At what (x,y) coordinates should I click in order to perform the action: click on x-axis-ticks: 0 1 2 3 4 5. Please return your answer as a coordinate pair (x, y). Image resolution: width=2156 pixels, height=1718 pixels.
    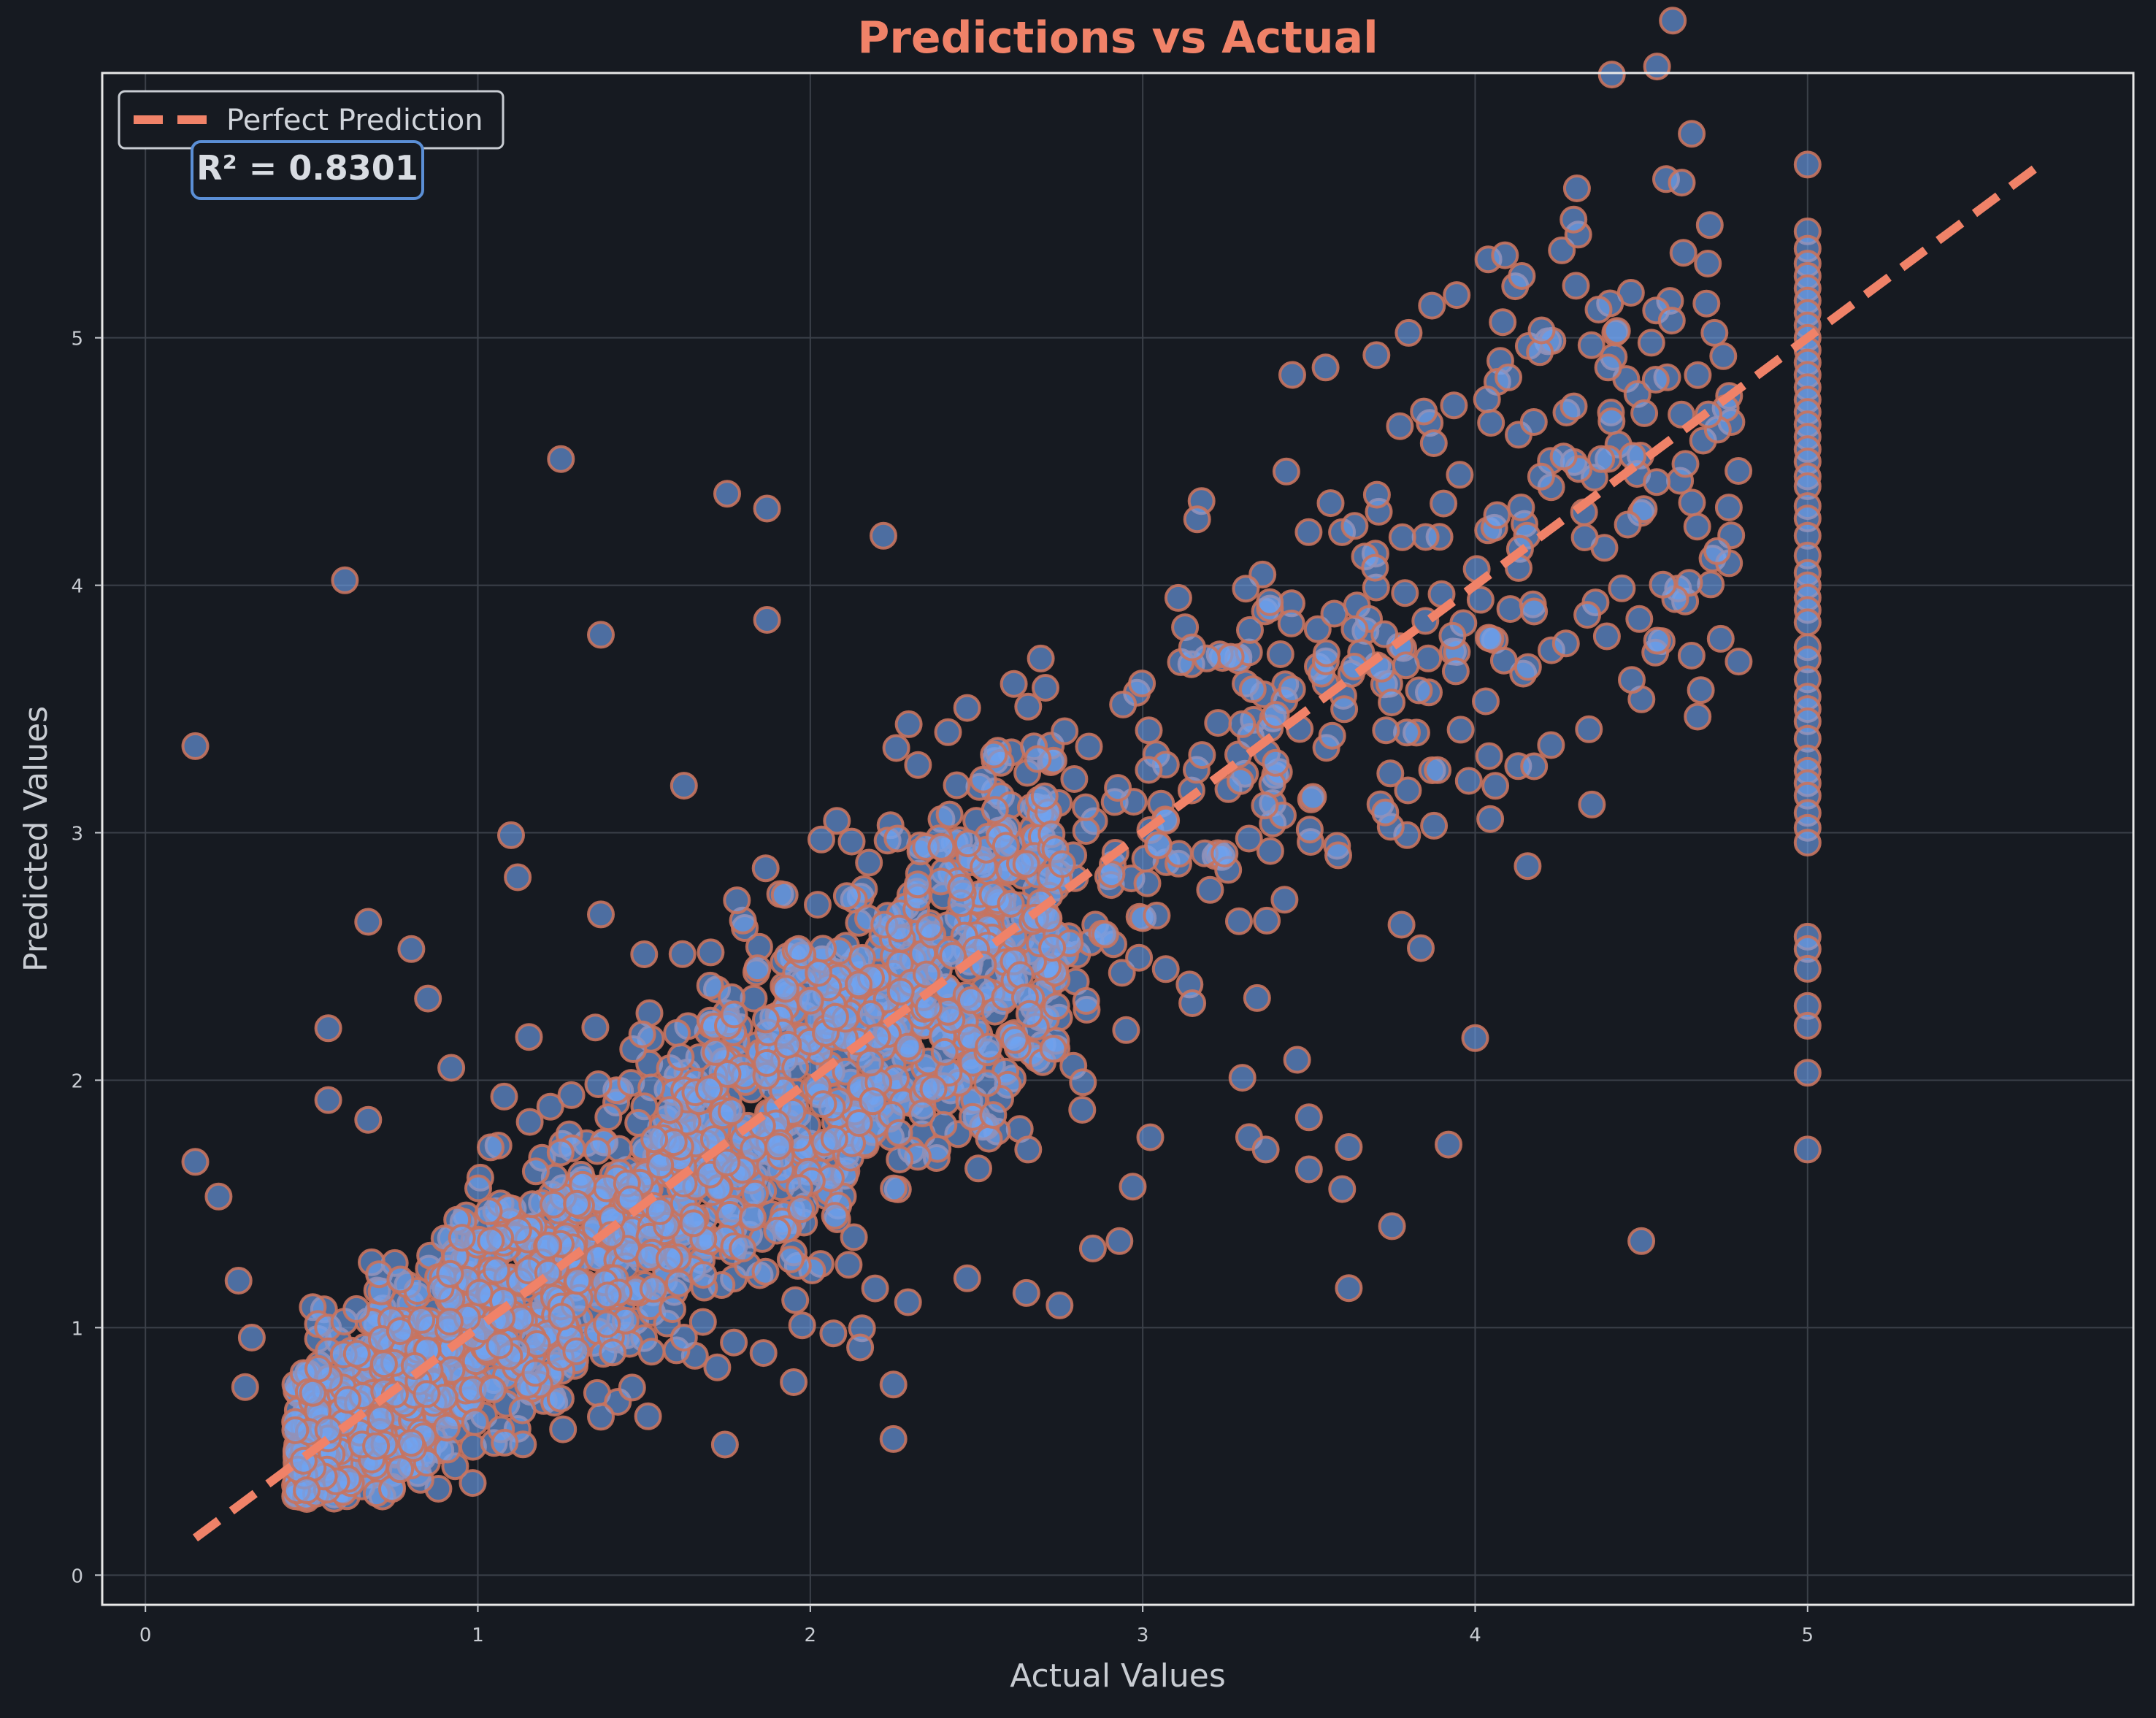
    Looking at the image, I should click on (976, 1625).